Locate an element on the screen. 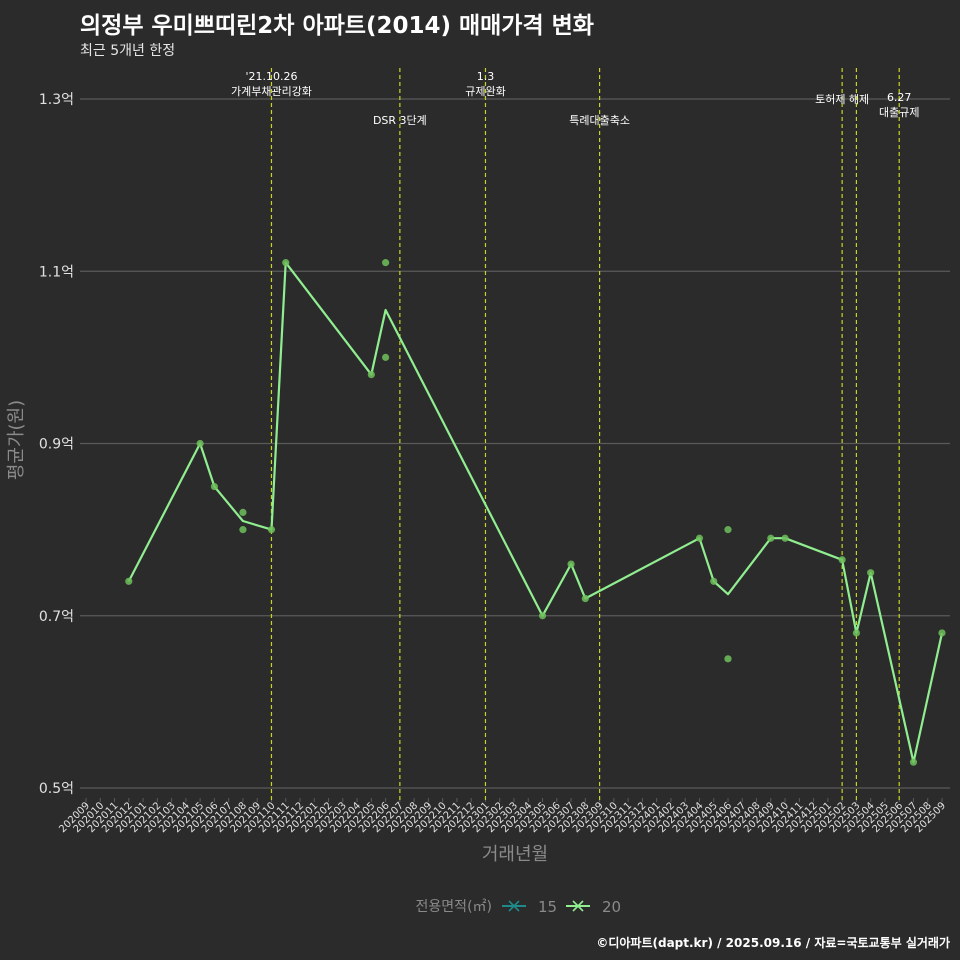 This screenshot has width=960, height=960. policy-event-label: 대출규제 is located at coordinates (899, 112).